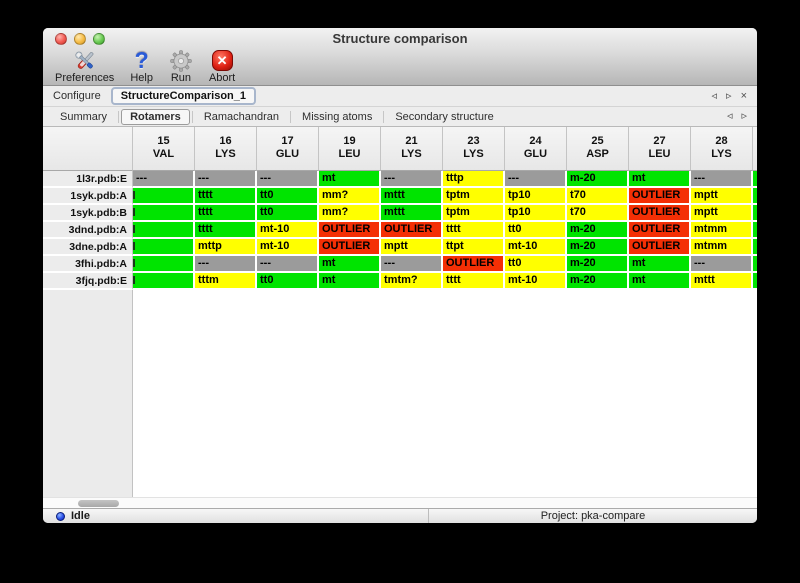 Image resolution: width=800 pixels, height=583 pixels. I want to click on prev-config-icon: ◃, so click(714, 95).